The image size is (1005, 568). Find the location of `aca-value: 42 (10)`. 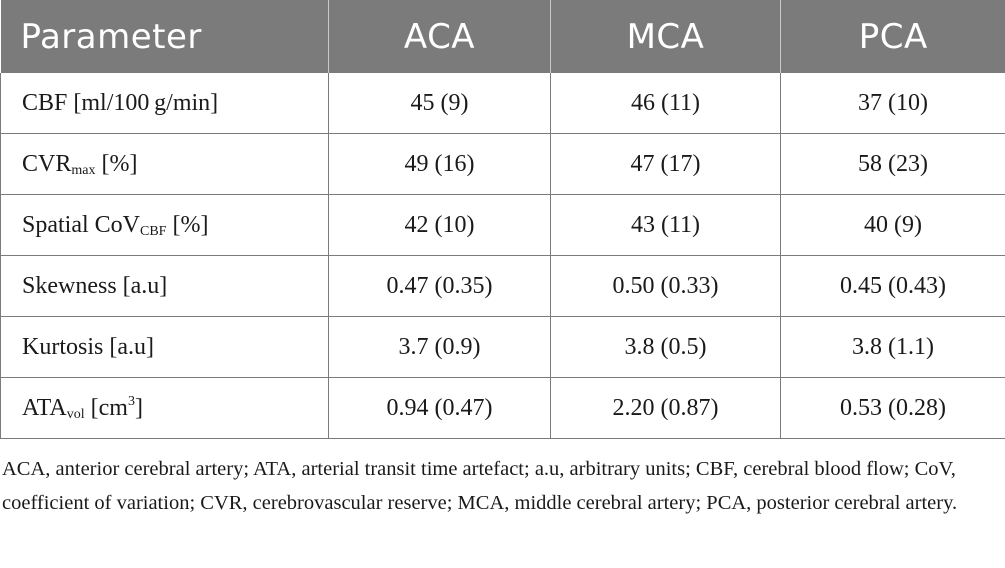

aca-value: 42 (10) is located at coordinates (439, 225).